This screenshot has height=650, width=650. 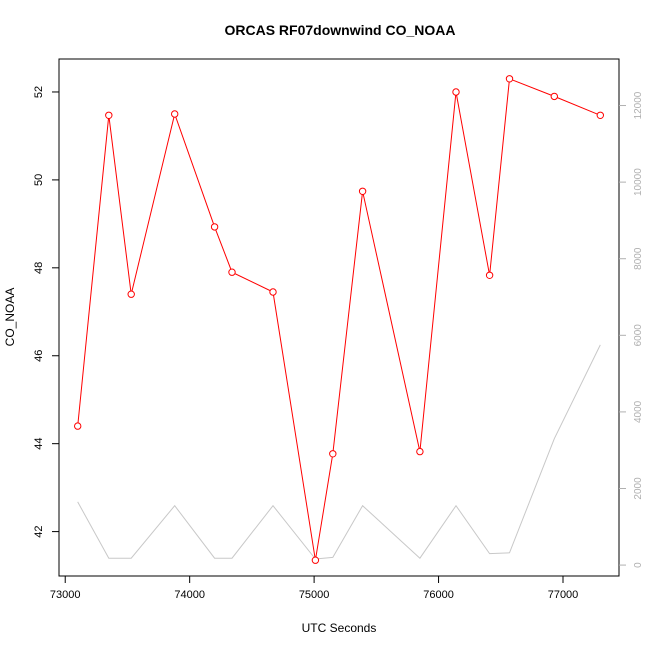 I want to click on x-tick-label: 74000, so click(x=189, y=595).